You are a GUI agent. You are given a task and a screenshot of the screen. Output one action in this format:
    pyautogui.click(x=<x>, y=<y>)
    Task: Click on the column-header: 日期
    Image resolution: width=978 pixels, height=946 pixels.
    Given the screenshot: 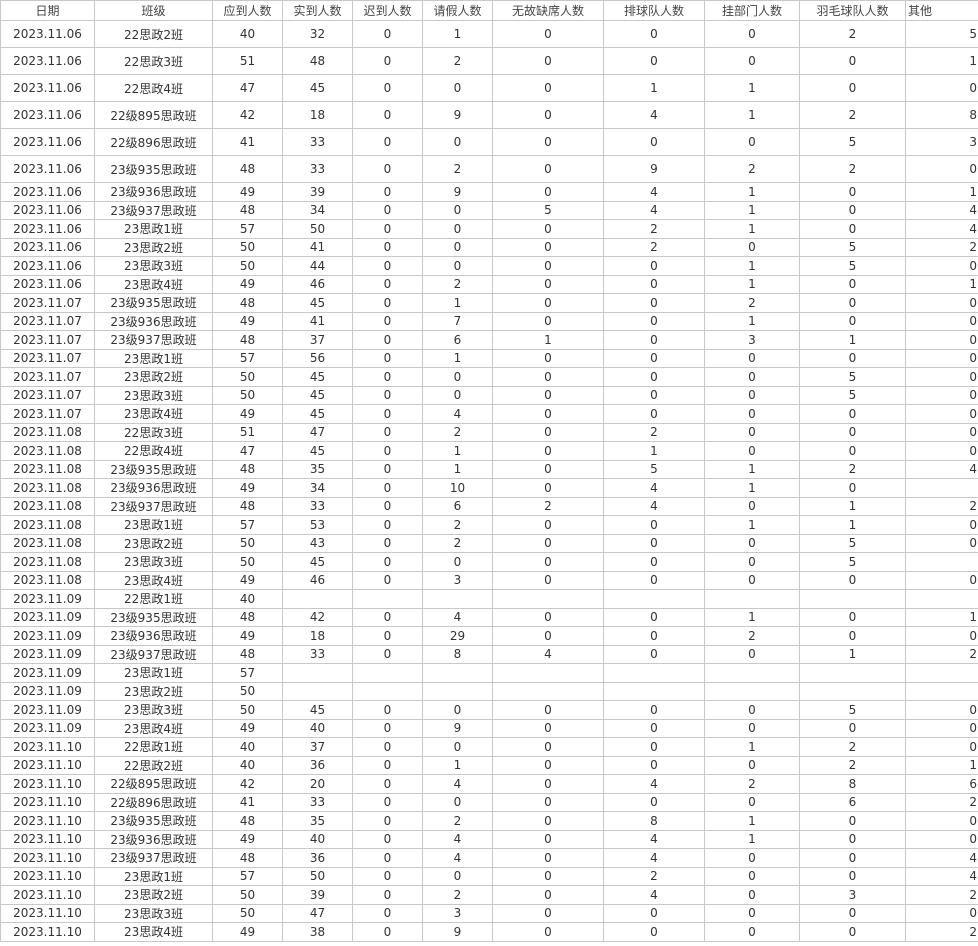 What is the action you would take?
    pyautogui.click(x=47, y=10)
    